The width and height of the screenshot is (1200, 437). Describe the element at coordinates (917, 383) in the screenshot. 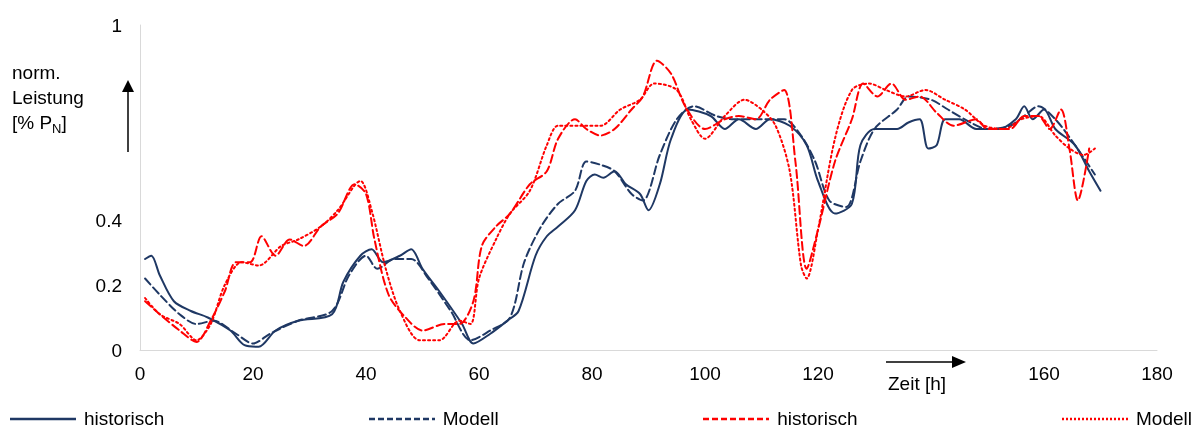

I see `x-axis-title: Zeit [h]` at that location.